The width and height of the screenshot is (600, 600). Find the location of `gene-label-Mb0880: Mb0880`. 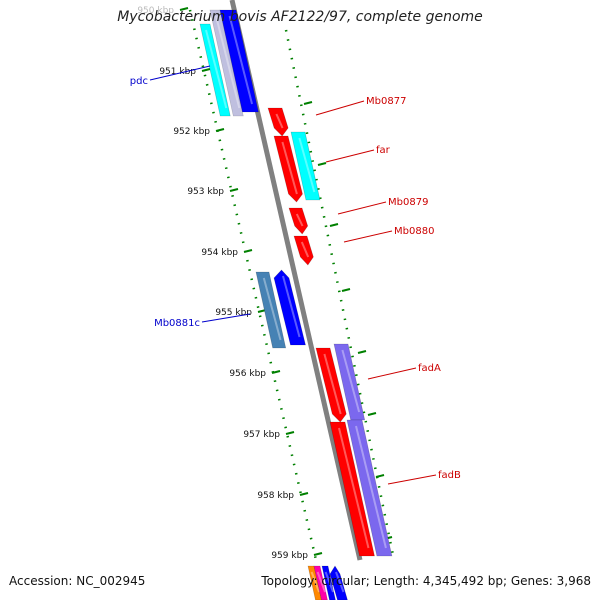

gene-label-Mb0880: Mb0880 is located at coordinates (414, 231).